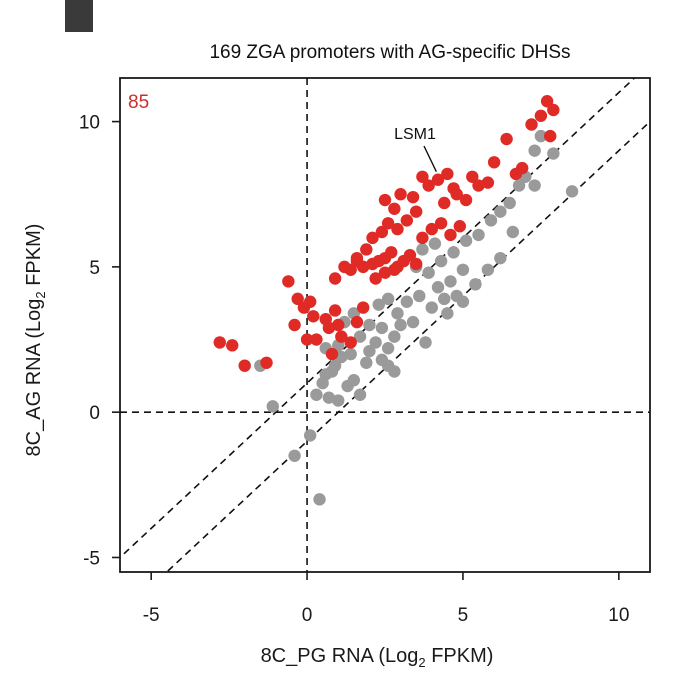 The height and width of the screenshot is (675, 695). I want to click on y-axis-ticks: -5 0 5 10, so click(99, 341).